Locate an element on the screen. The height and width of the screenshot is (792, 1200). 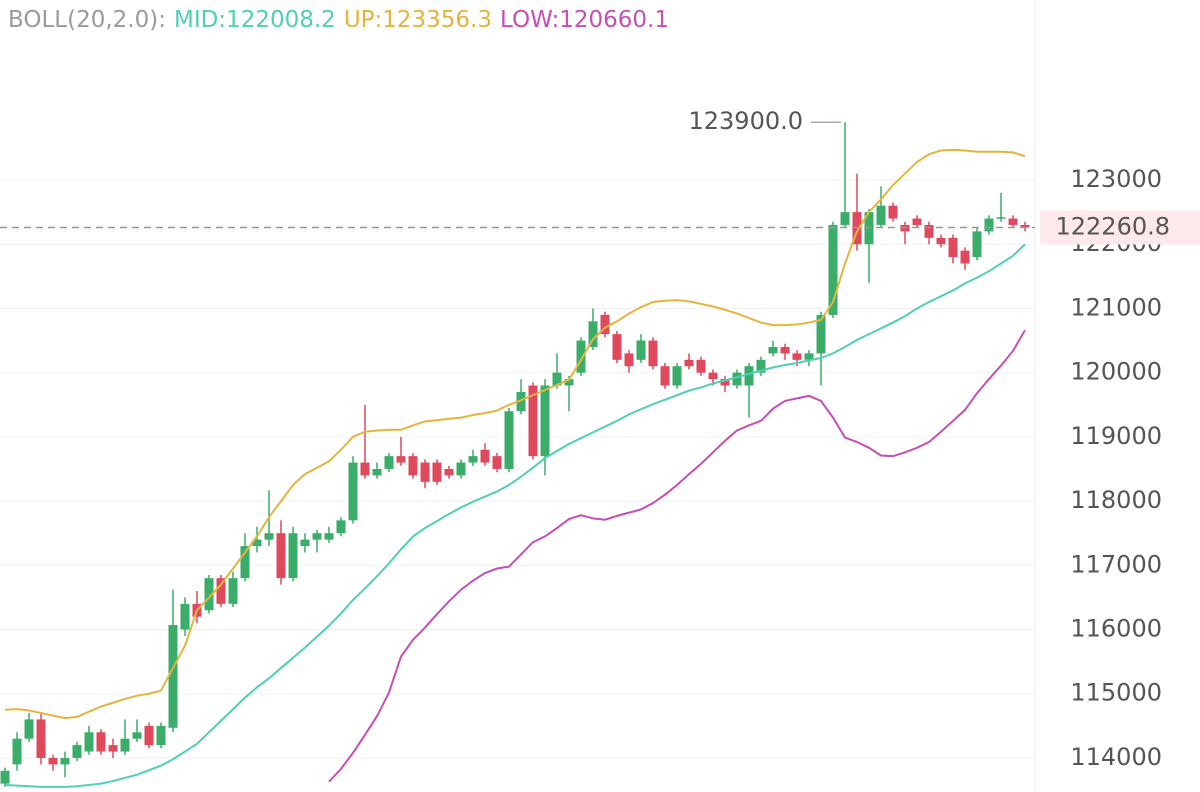
y-tick-label: 115000 is located at coordinates (1116, 693).